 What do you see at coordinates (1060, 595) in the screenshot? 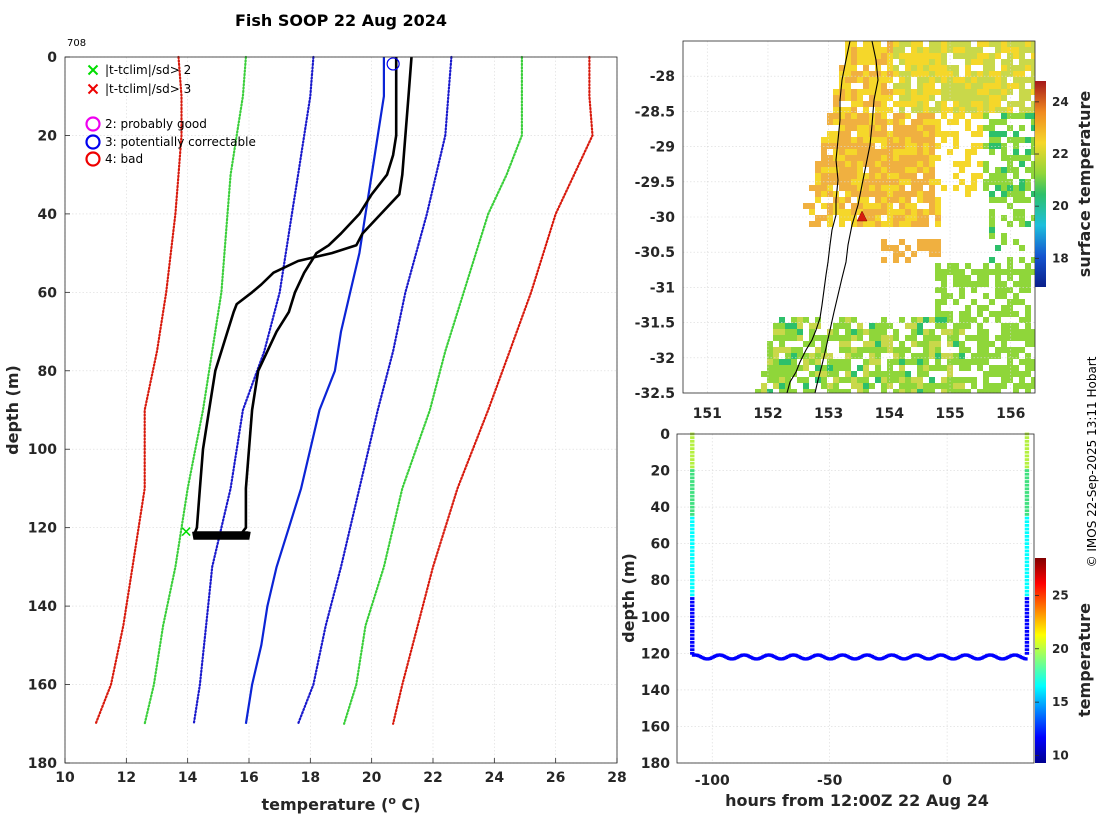
I see `temperature-colorbar-tick-label: 25` at bounding box center [1060, 595].